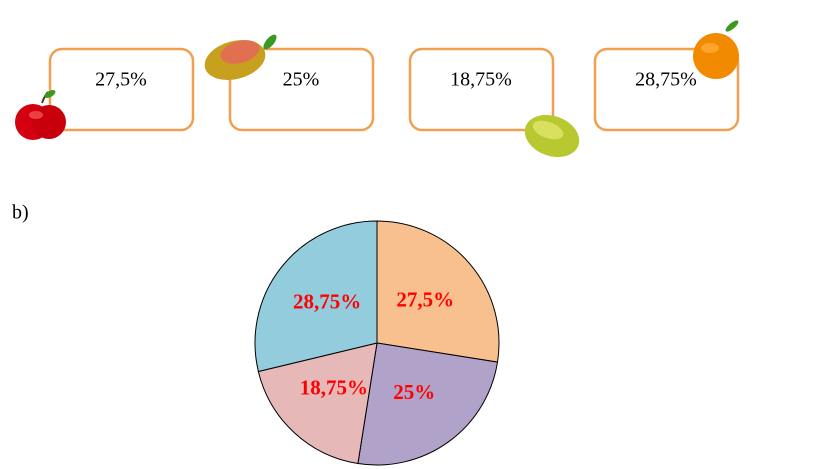  I want to click on slice-label: 27,5%, so click(425, 300).